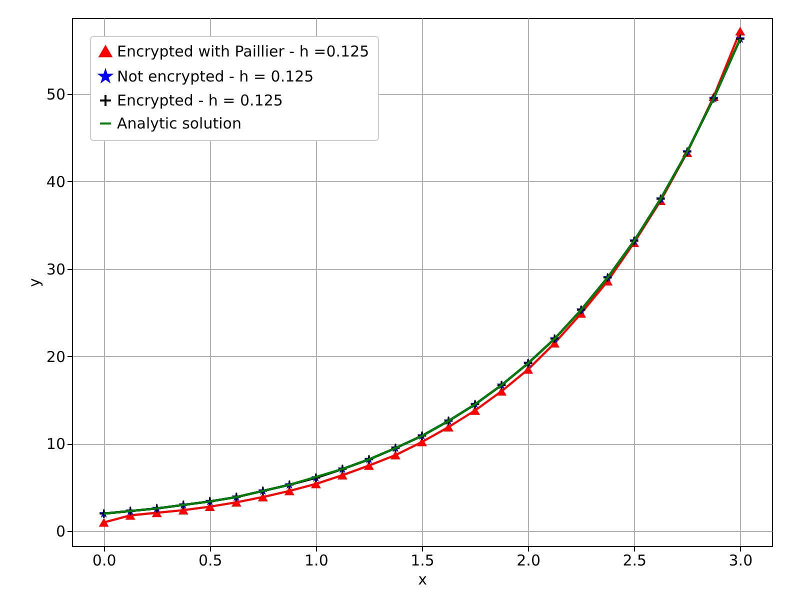 The image size is (792, 608). What do you see at coordinates (61, 531) in the screenshot?
I see `y-tick-label: 0` at bounding box center [61, 531].